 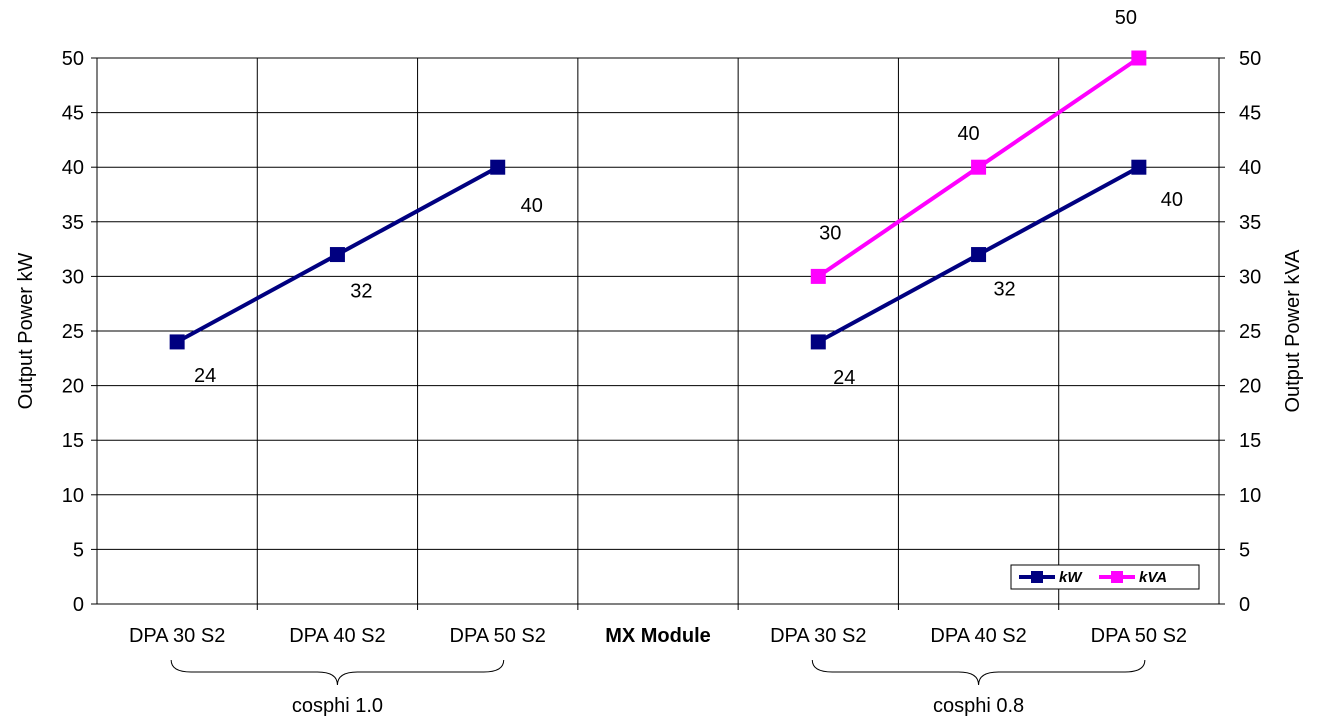 What do you see at coordinates (658, 636) in the screenshot?
I see `x-category-label: MX Module` at bounding box center [658, 636].